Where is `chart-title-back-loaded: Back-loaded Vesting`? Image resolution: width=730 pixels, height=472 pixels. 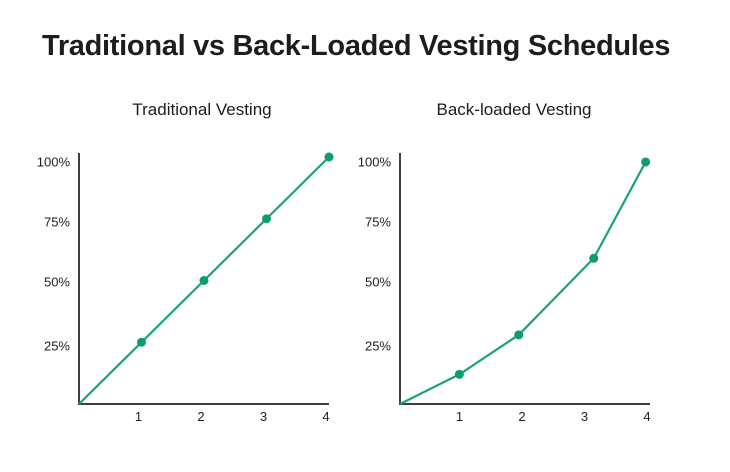 chart-title-back-loaded: Back-loaded Vesting is located at coordinates (514, 109).